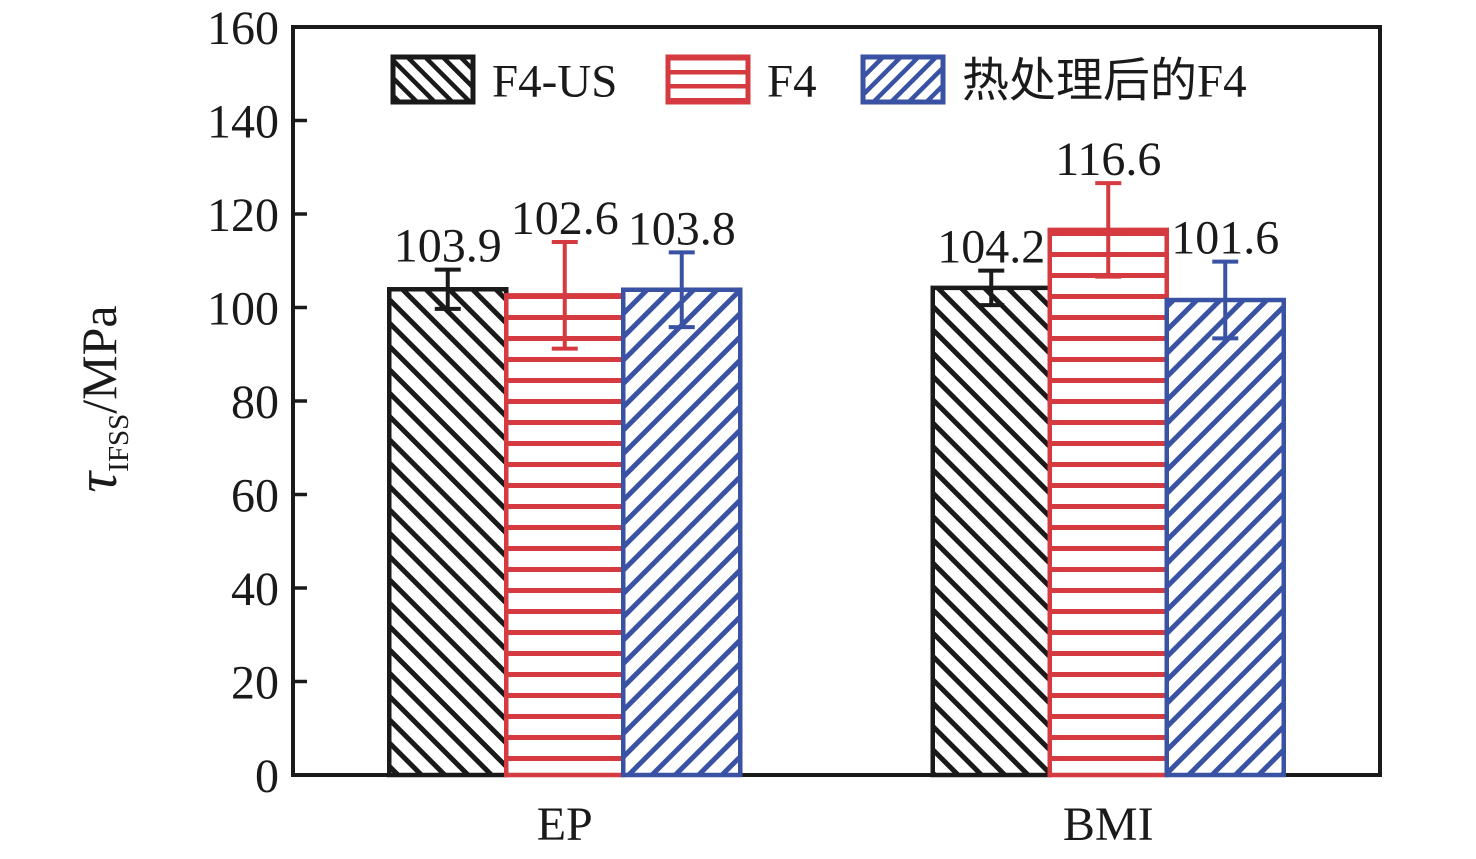 The image size is (1476, 859). Describe the element at coordinates (243, 28) in the screenshot. I see `y-tick-label: 160` at that location.